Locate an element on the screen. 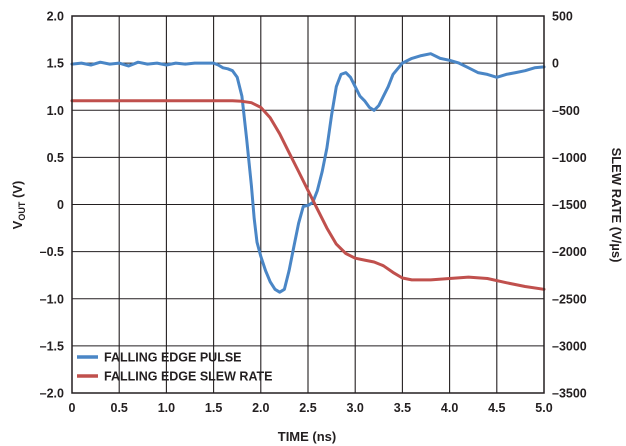  y-left-title-suffix: (V) is located at coordinates (17, 191).